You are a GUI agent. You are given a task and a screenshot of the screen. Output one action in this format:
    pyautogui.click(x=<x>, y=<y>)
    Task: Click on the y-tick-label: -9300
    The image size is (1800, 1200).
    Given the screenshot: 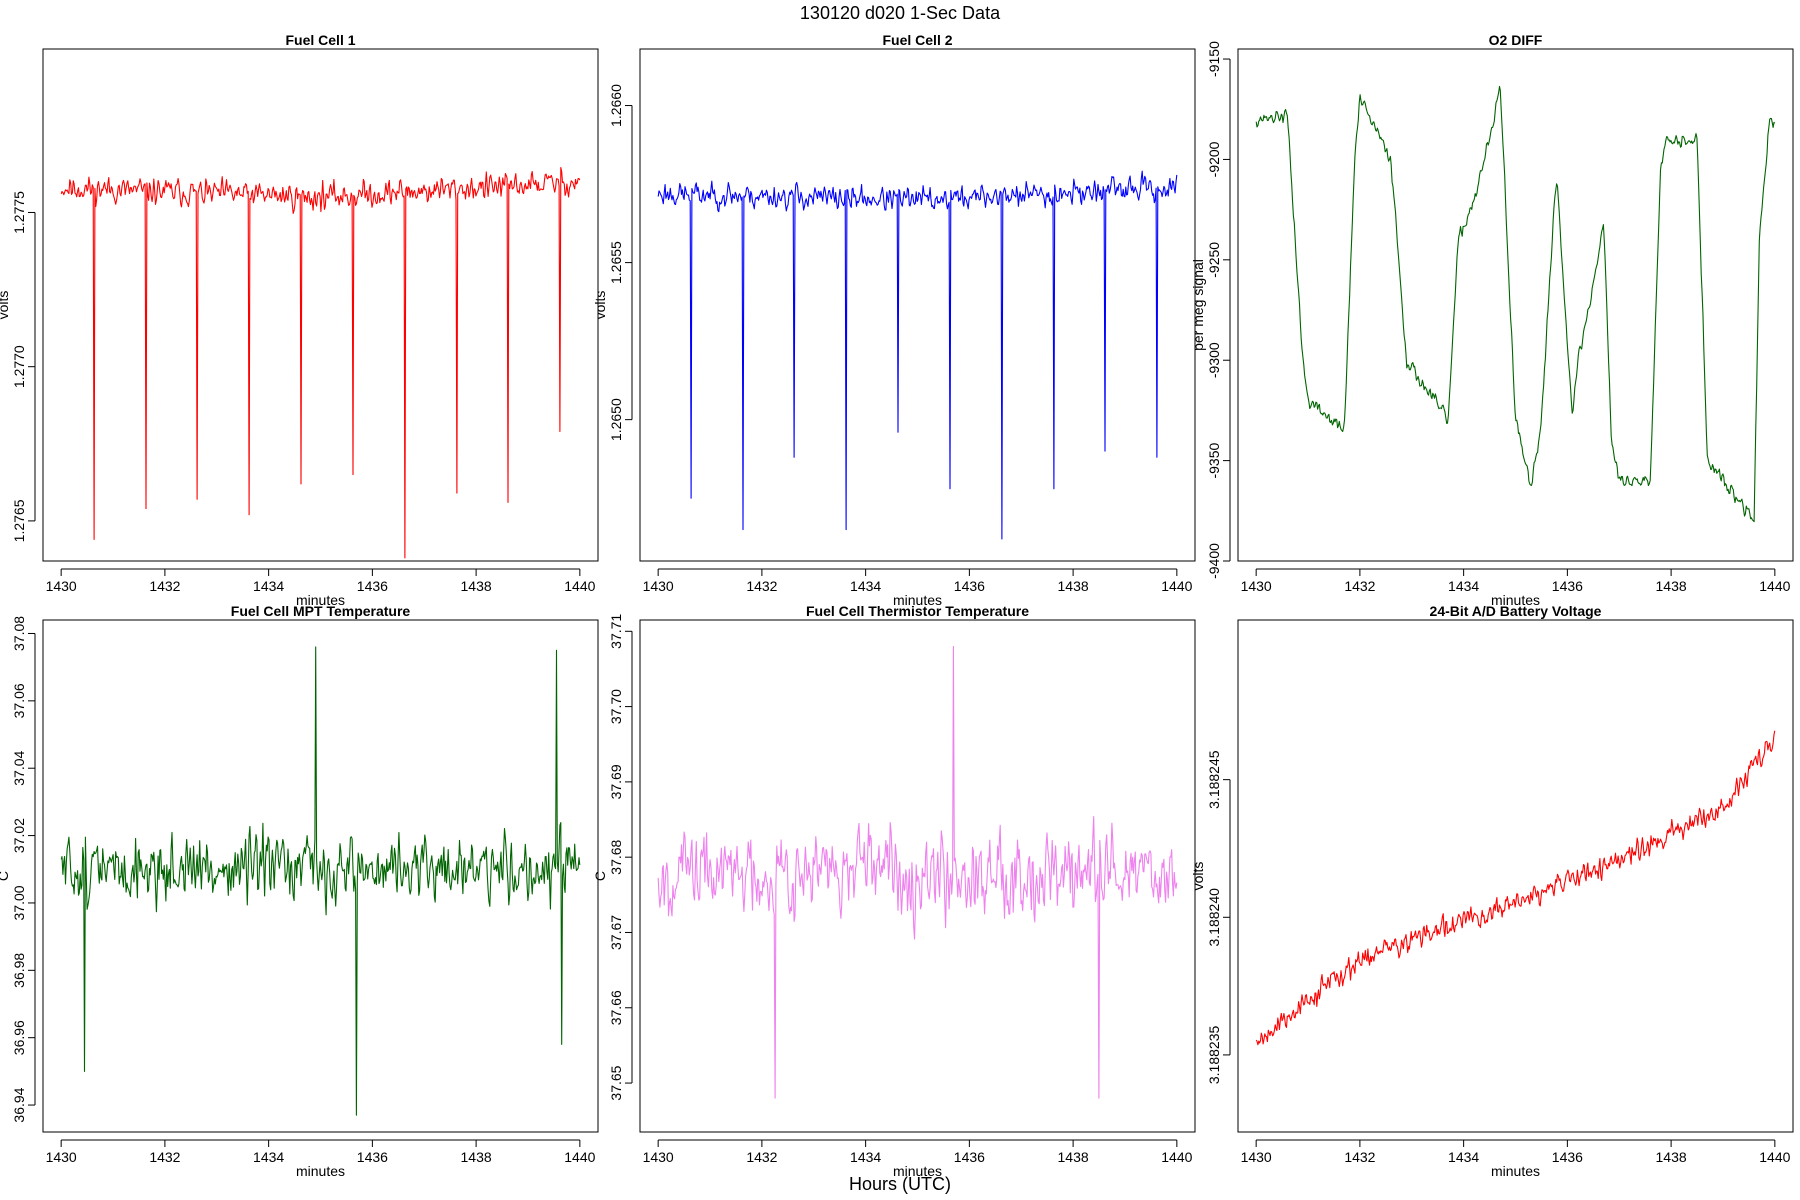 What is the action you would take?
    pyautogui.click(x=1214, y=360)
    